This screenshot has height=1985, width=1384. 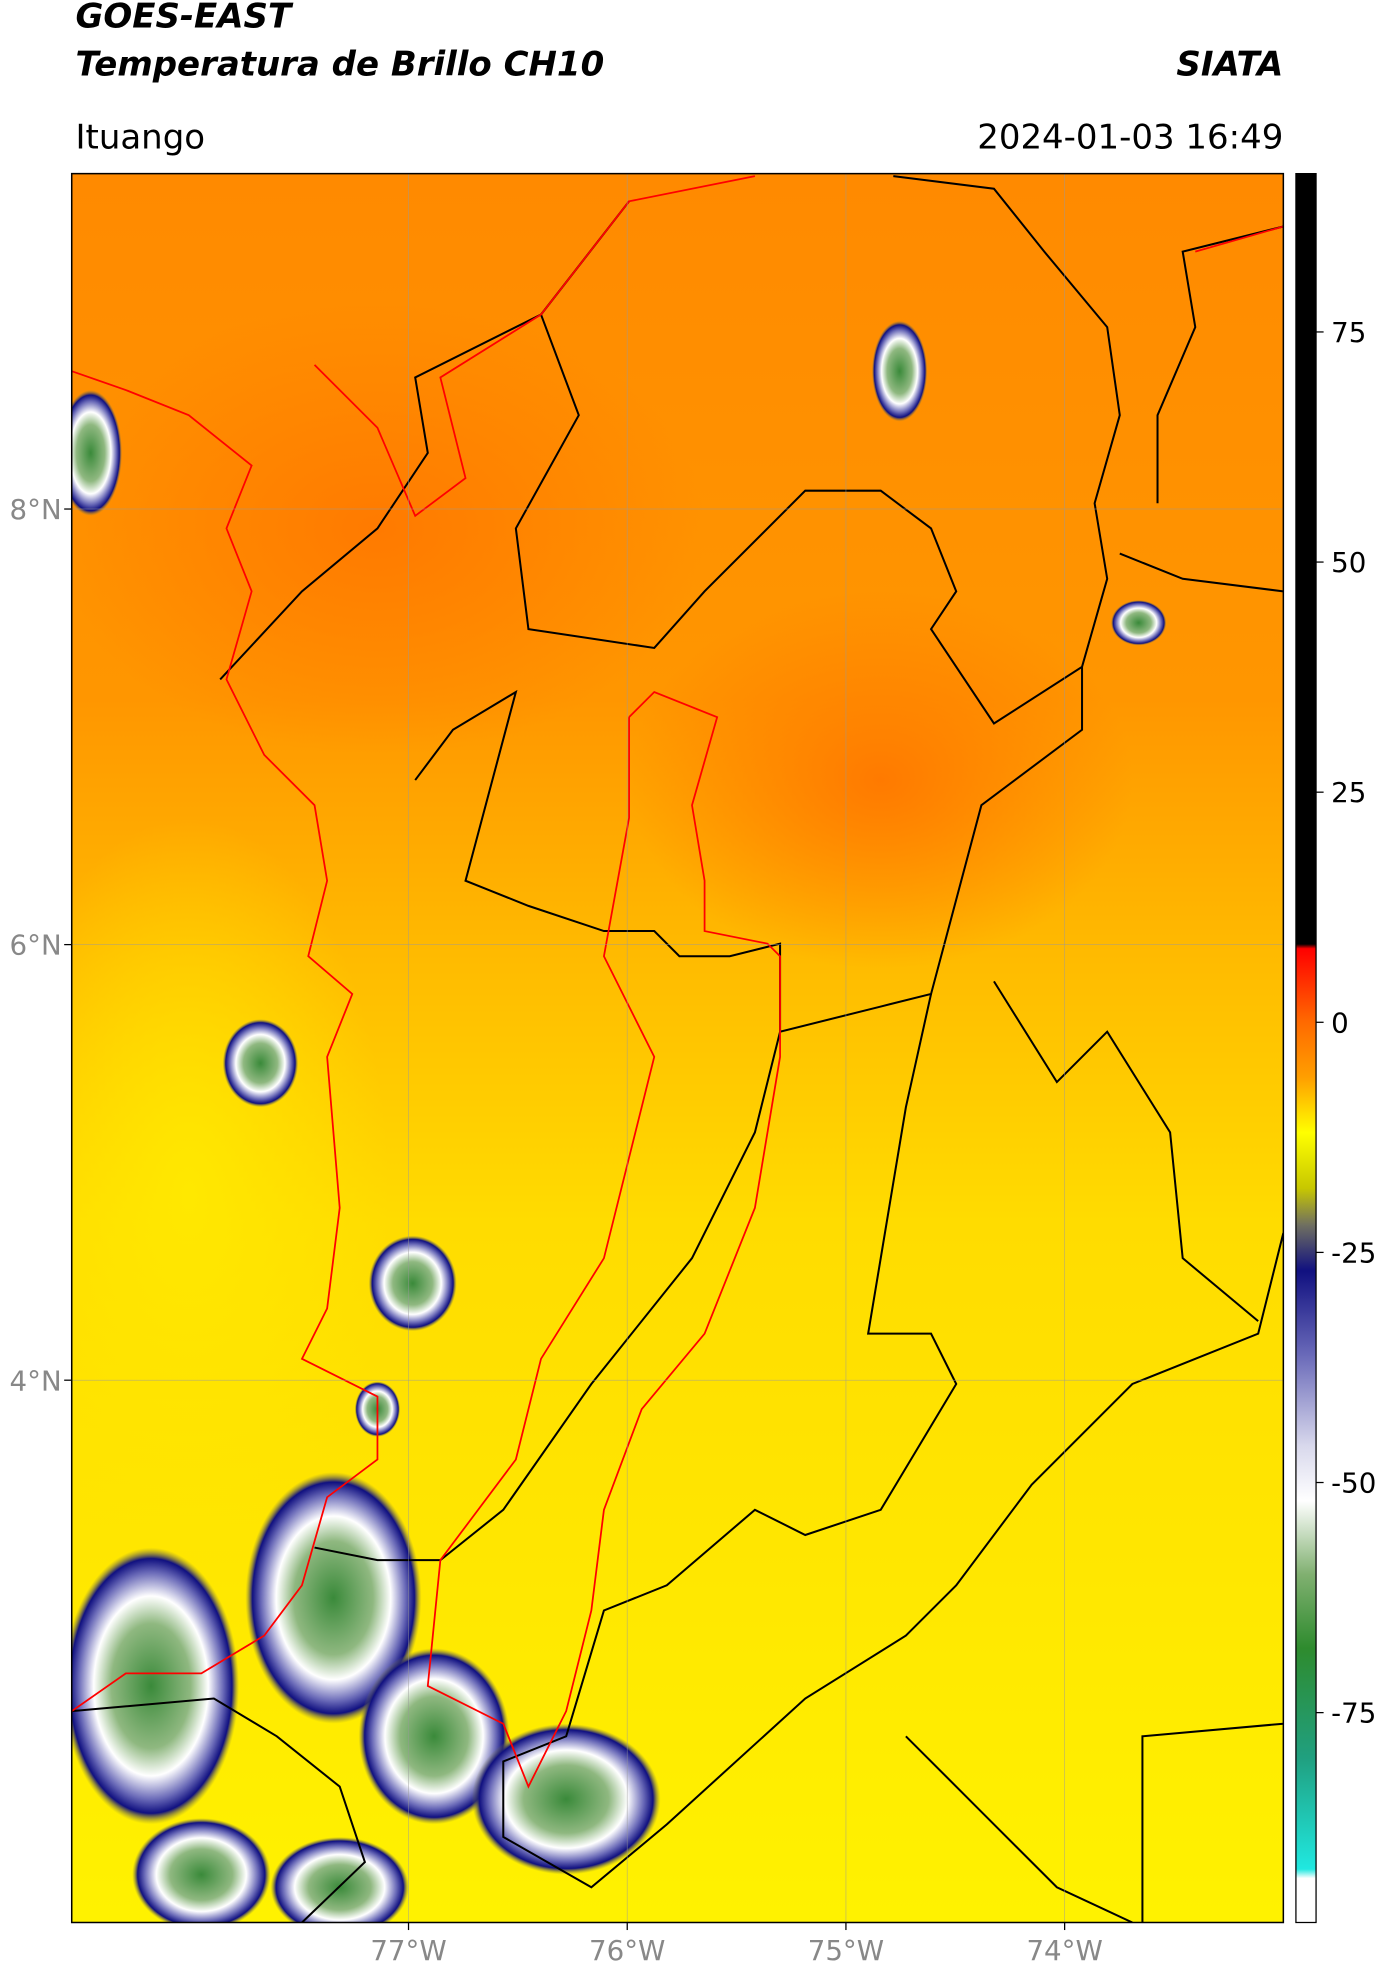 I want to click on location: Ituango, so click(x=140, y=137).